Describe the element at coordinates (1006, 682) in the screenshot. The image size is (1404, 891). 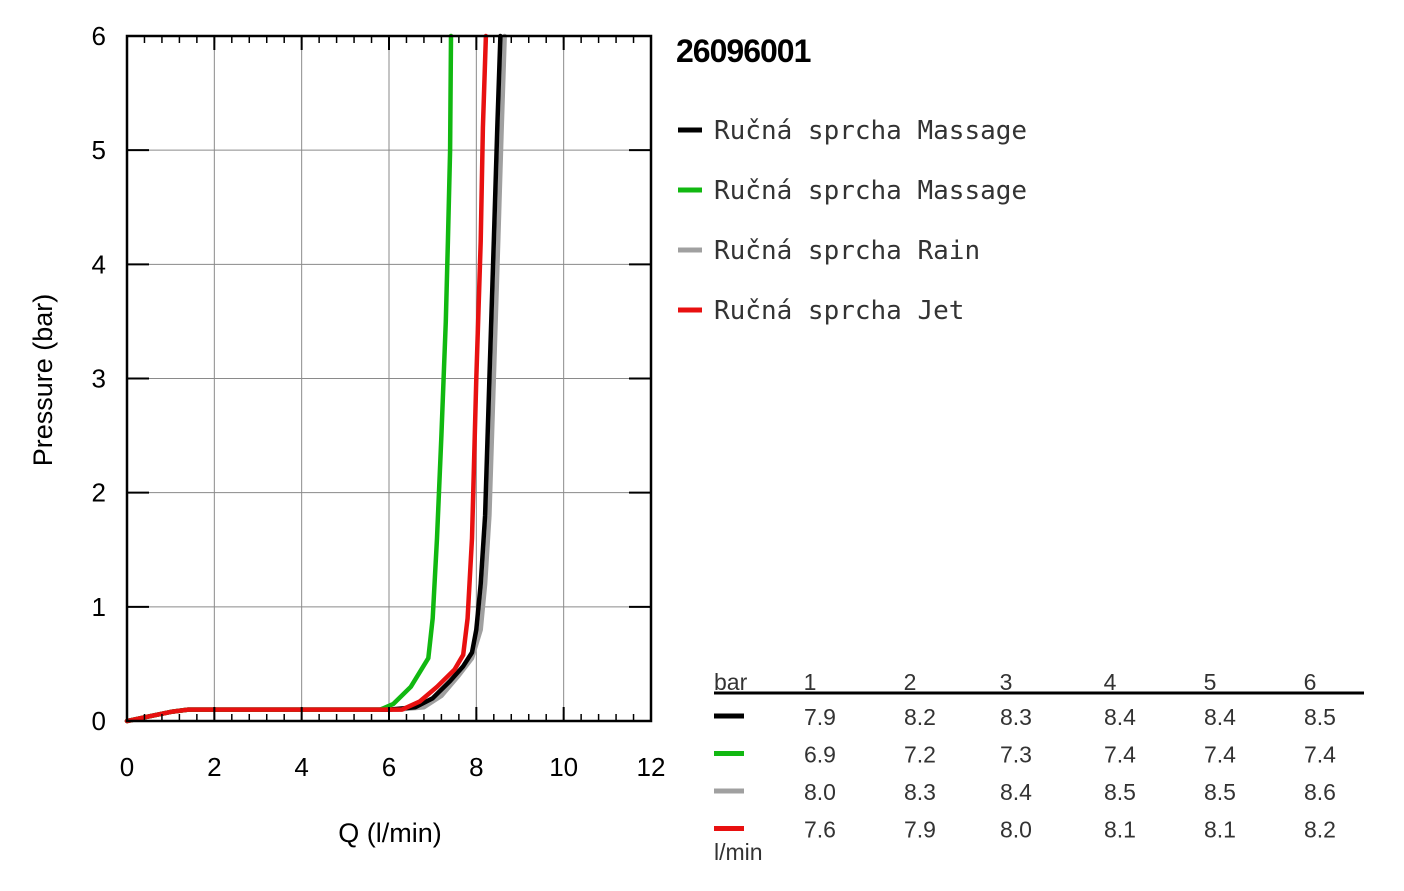
I see `table-column-header: 3` at that location.